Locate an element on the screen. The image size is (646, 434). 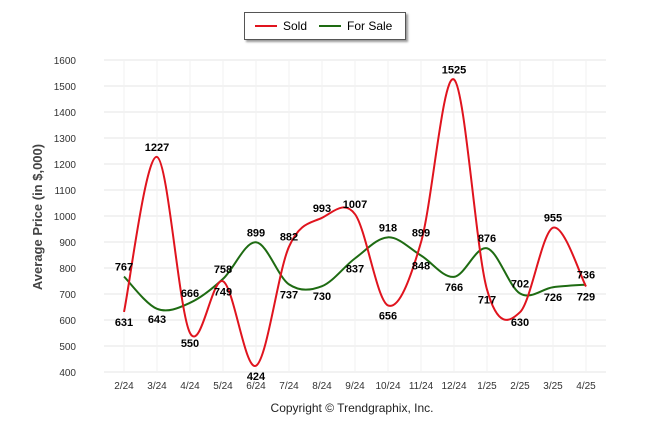
data-label-for-sale: 758 is located at coordinates (223, 270).